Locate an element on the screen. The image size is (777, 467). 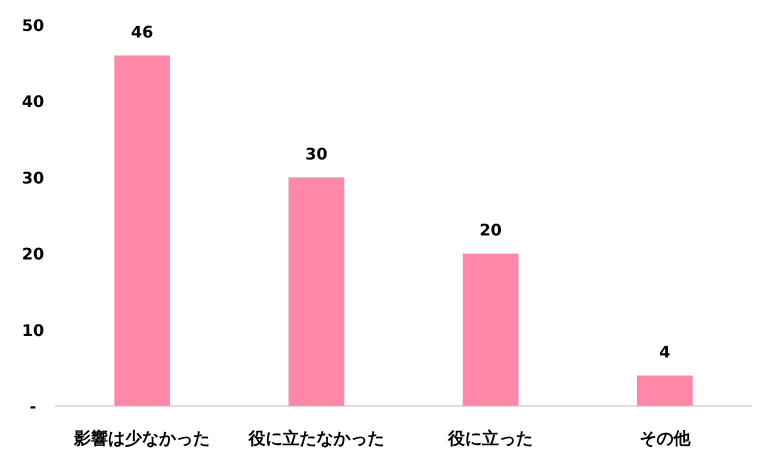
data-label: 30 is located at coordinates (316, 154).